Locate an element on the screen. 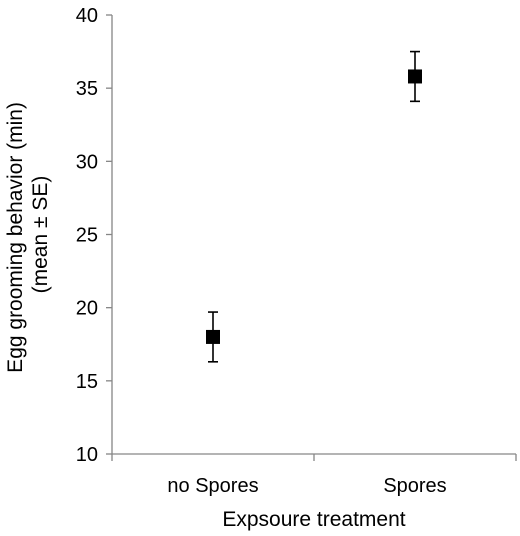 Image resolution: width=520 pixels, height=536 pixels. x-tick-label: Spores is located at coordinates (414, 486).